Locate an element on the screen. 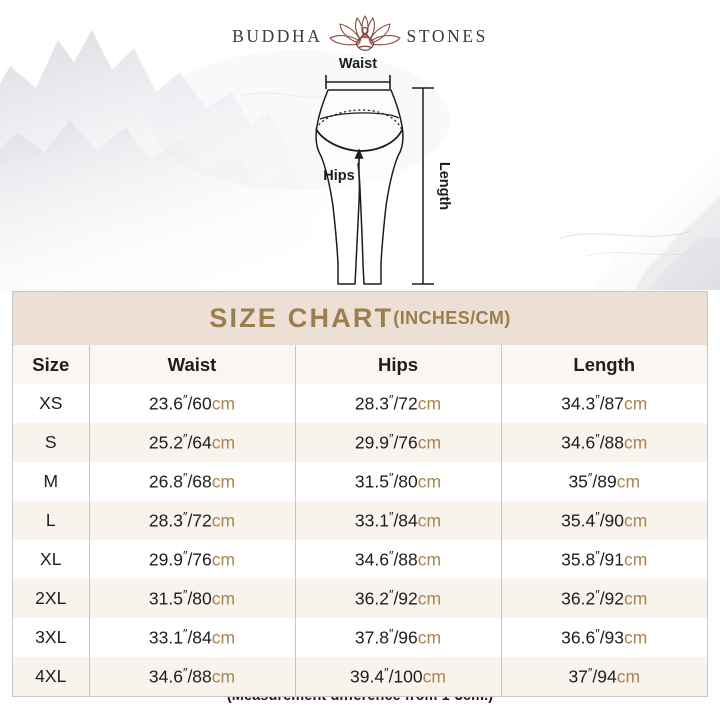 The image size is (720, 720). hips-pointer-arrow is located at coordinates (359, 161).